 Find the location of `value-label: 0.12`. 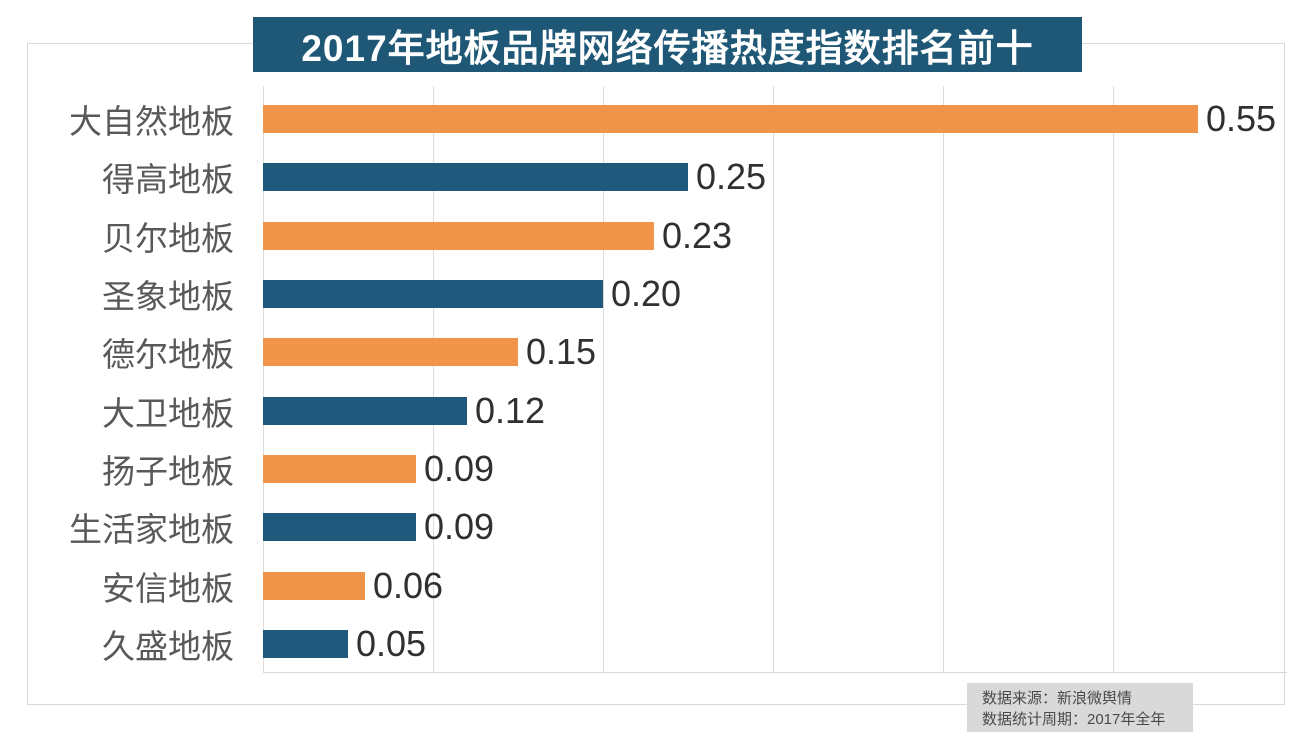

value-label: 0.12 is located at coordinates (510, 410).